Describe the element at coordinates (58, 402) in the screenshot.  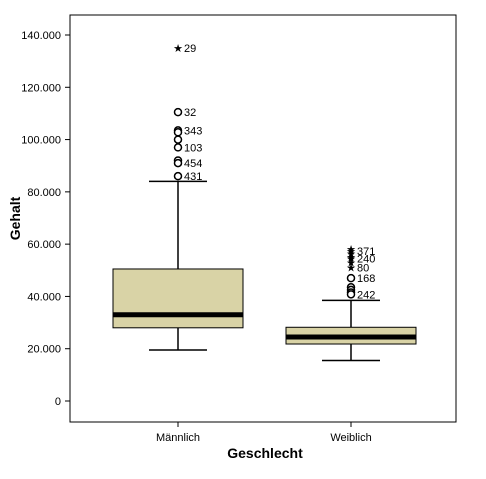
I see `y-tick-label: 0` at that location.